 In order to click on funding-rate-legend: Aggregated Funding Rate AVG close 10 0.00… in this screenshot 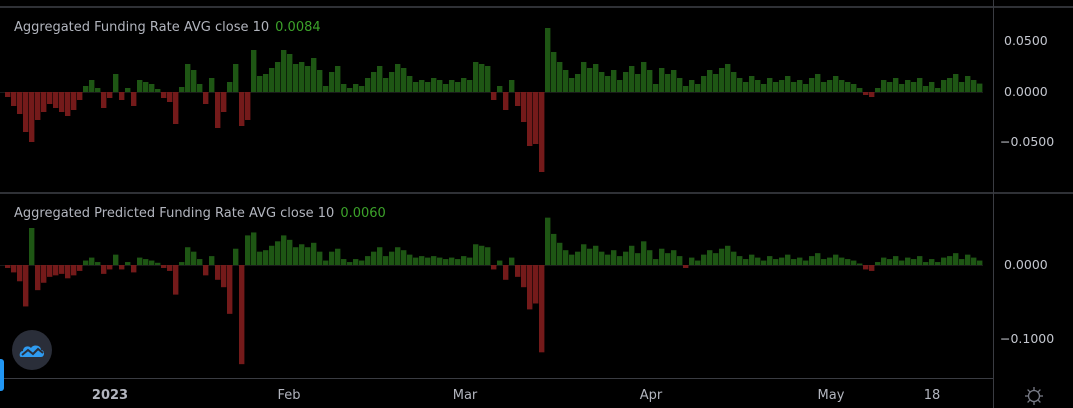, I will do `click(167, 27)`.